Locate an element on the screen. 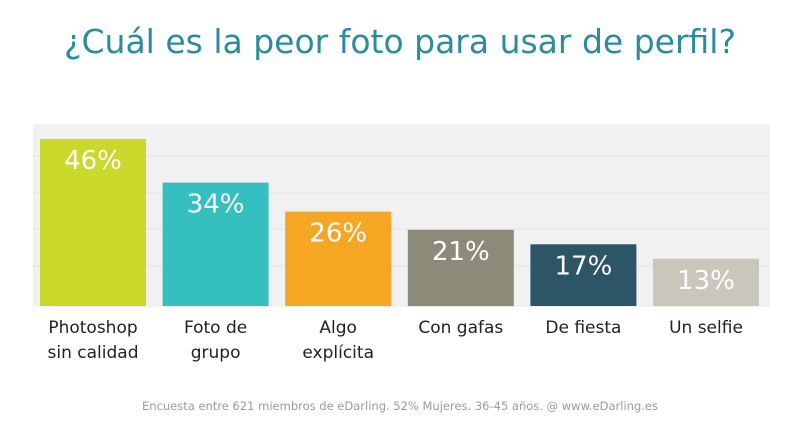  category-label-line: explícita is located at coordinates (338, 353).